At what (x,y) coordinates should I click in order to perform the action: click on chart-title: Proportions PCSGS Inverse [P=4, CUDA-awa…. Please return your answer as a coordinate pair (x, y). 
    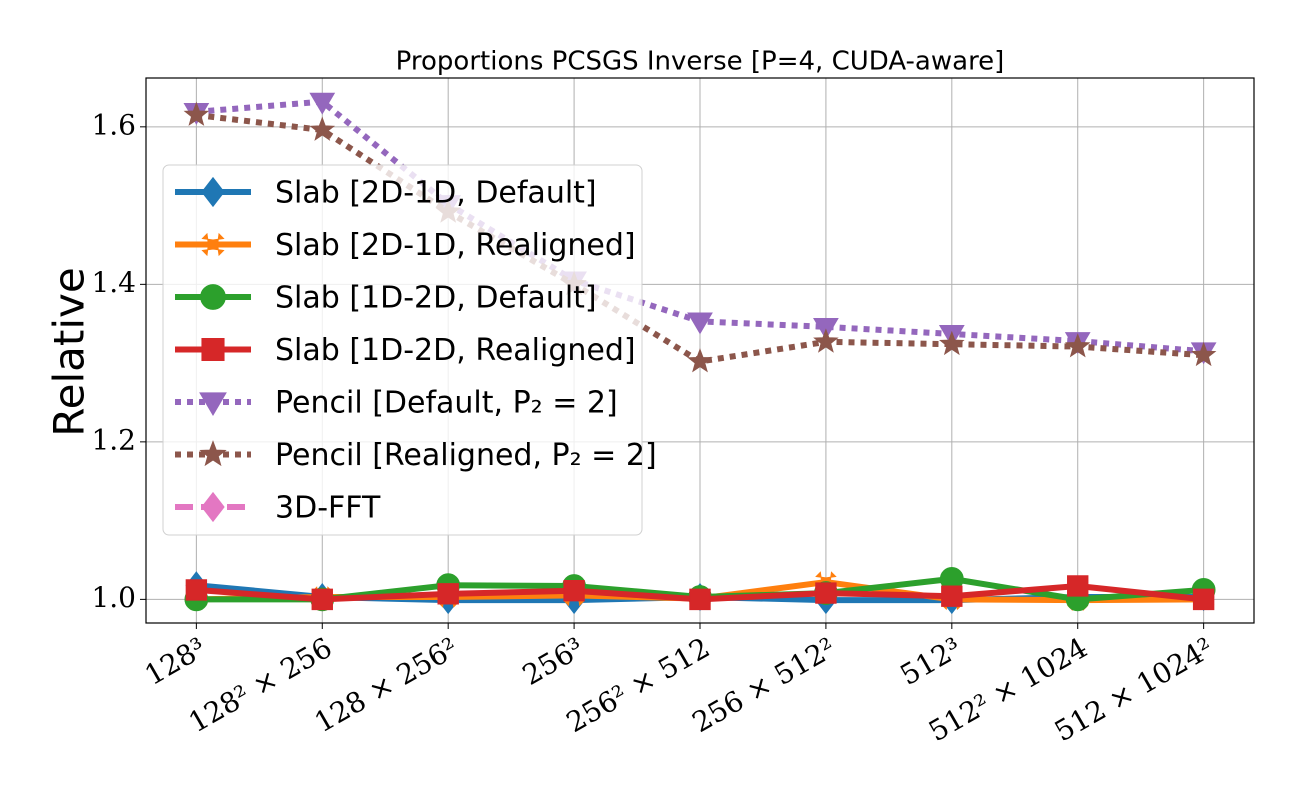
    Looking at the image, I should click on (700, 62).